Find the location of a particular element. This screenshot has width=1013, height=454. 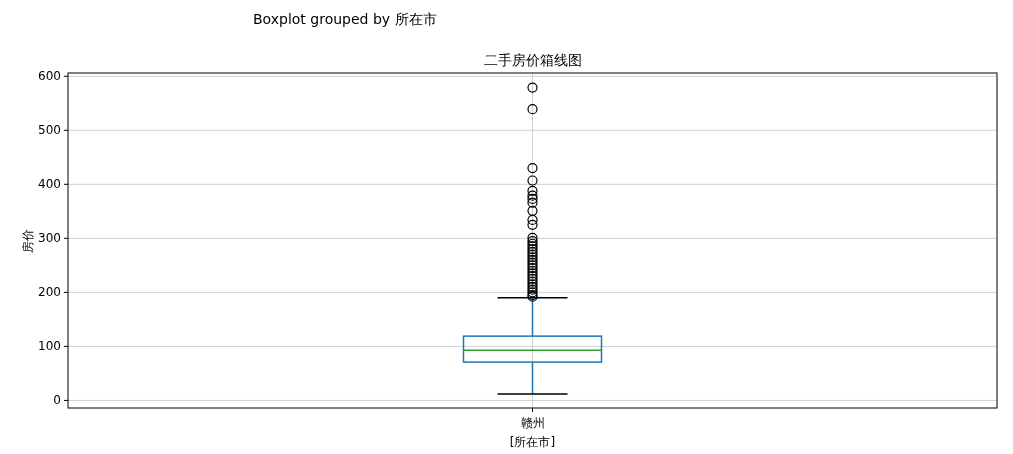

y-tick-label: 600 is located at coordinates (49, 76).